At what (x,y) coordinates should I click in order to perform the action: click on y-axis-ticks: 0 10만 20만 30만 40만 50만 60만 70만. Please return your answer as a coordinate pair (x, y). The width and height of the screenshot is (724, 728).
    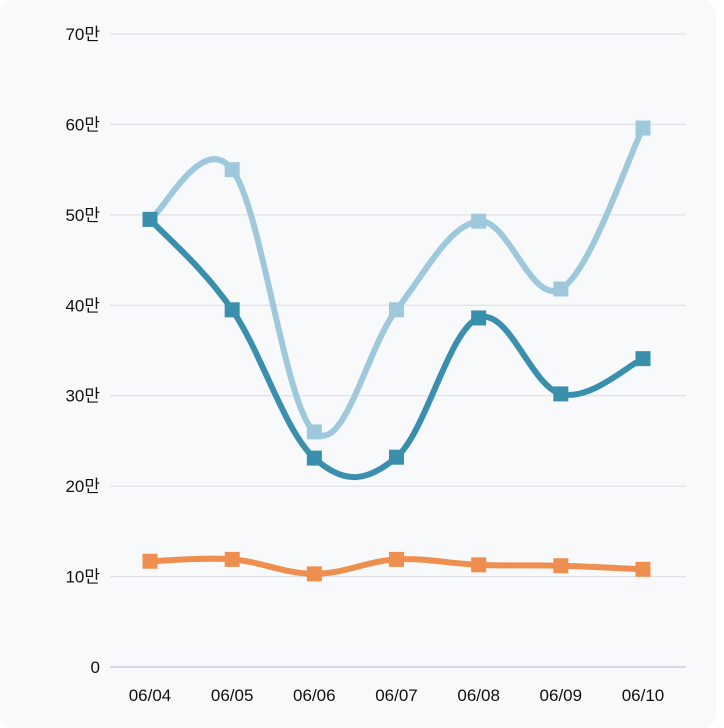
    Looking at the image, I should click on (82, 351).